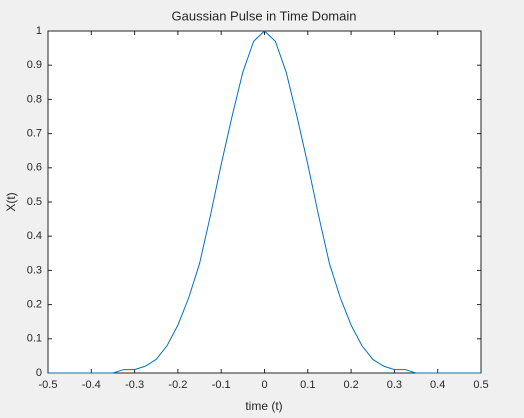  I want to click on x-tick-label: -0.1, so click(221, 385).